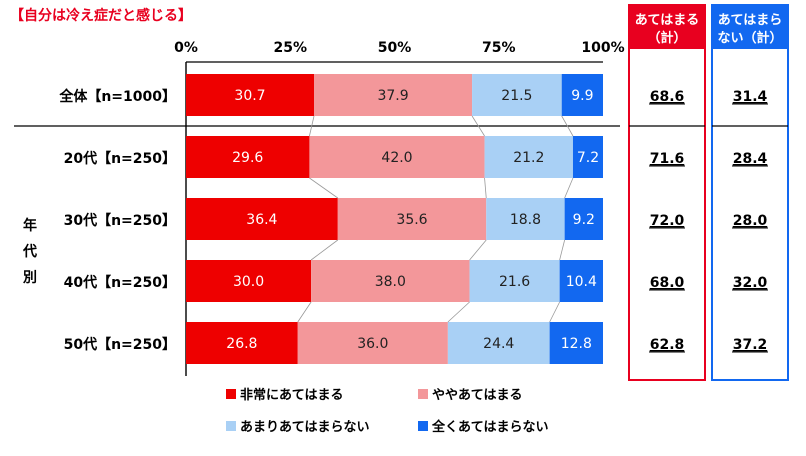 This screenshot has width=806, height=456. What do you see at coordinates (667, 159) in the screenshot?
I see `summary-value: 71.6` at bounding box center [667, 159].